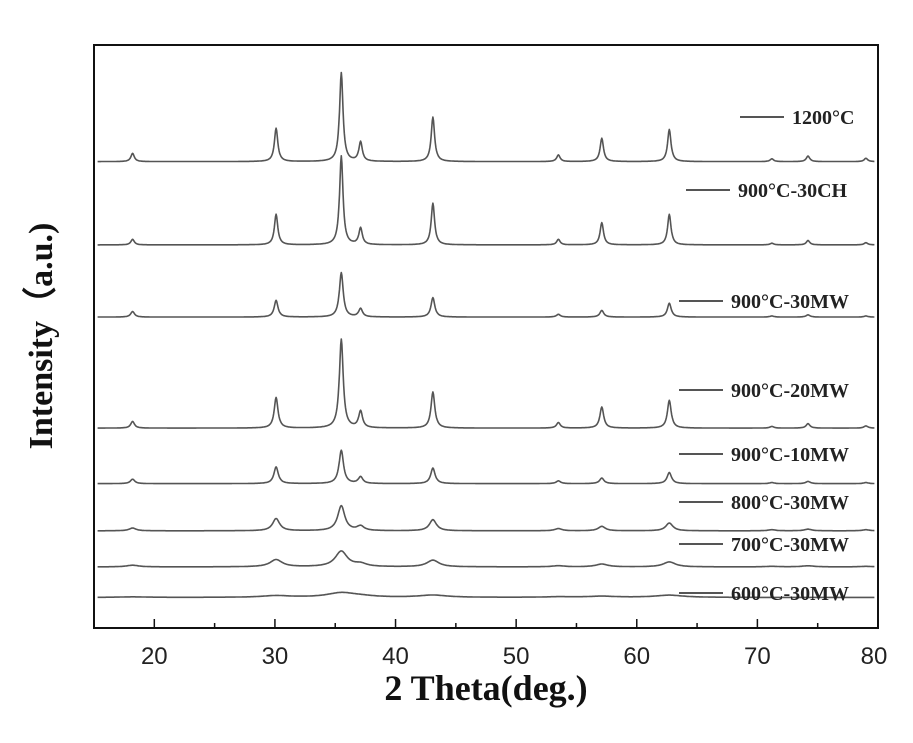 Image resolution: width=913 pixels, height=743 pixels. Describe the element at coordinates (790, 503) in the screenshot. I see `legend-label: 800°C-30MW` at that location.